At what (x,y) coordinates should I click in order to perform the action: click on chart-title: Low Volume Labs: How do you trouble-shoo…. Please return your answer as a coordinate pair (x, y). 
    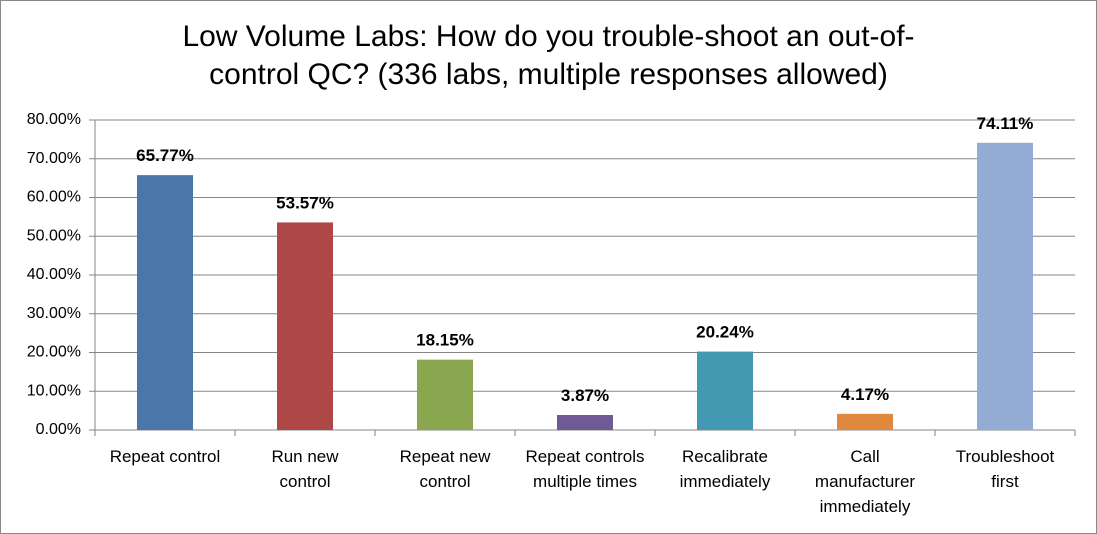
    Looking at the image, I should click on (548, 55).